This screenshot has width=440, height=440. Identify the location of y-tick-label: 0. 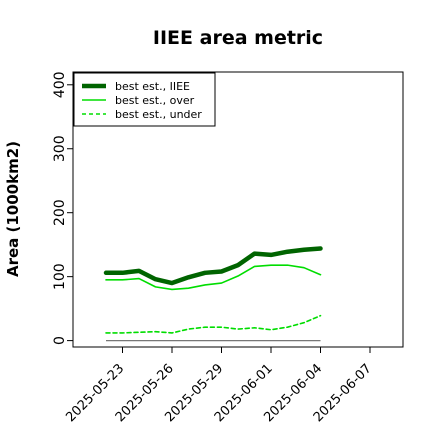
(60, 340).